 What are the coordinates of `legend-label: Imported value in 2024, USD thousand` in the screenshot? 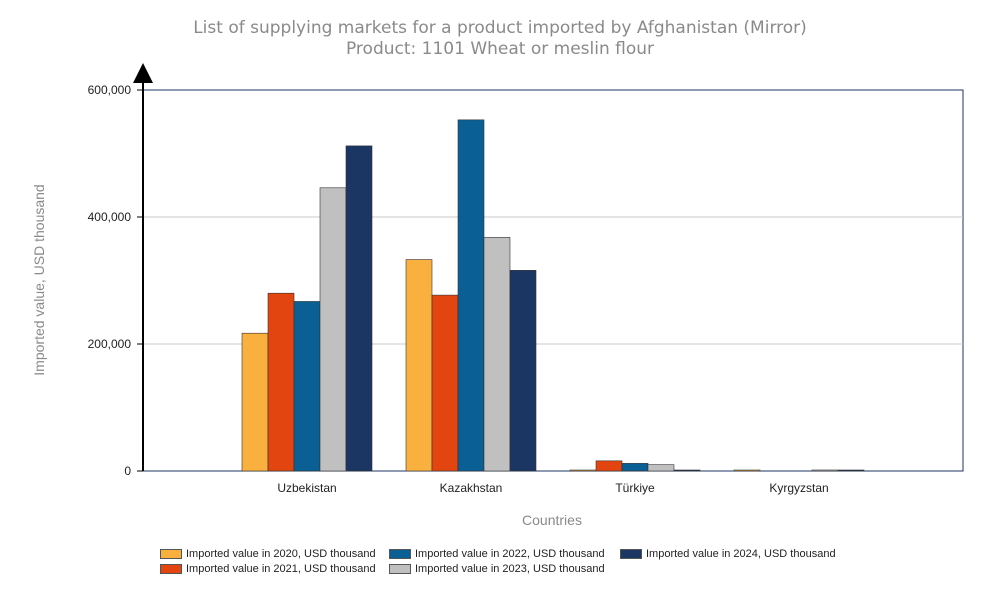 It's located at (741, 554).